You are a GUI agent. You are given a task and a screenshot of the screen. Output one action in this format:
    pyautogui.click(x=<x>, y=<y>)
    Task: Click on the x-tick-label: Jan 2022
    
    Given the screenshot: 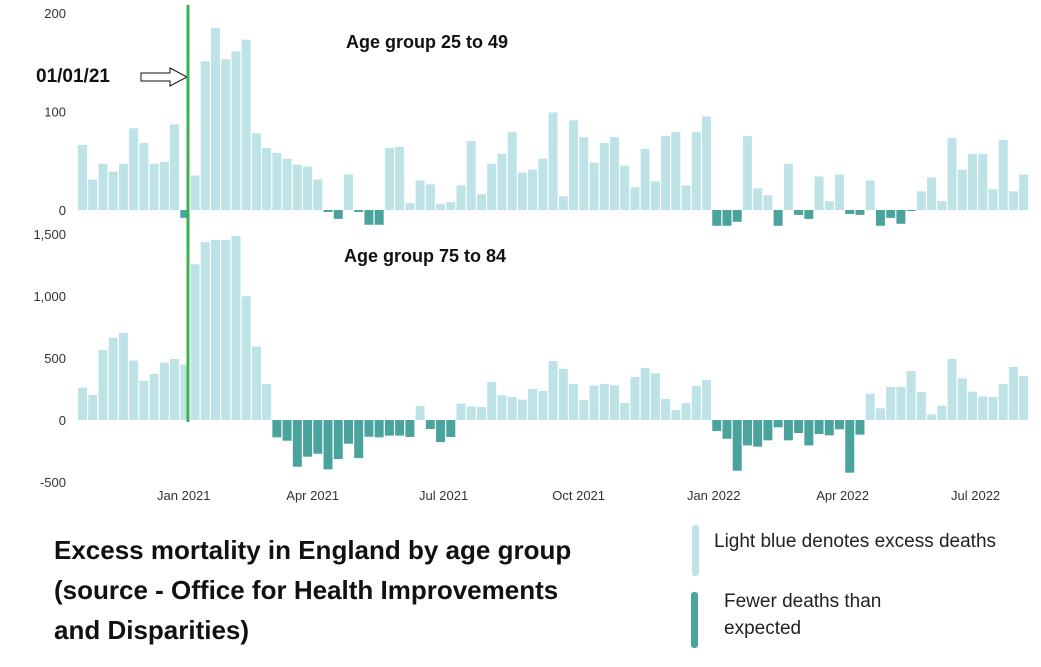 What is the action you would take?
    pyautogui.click(x=714, y=495)
    